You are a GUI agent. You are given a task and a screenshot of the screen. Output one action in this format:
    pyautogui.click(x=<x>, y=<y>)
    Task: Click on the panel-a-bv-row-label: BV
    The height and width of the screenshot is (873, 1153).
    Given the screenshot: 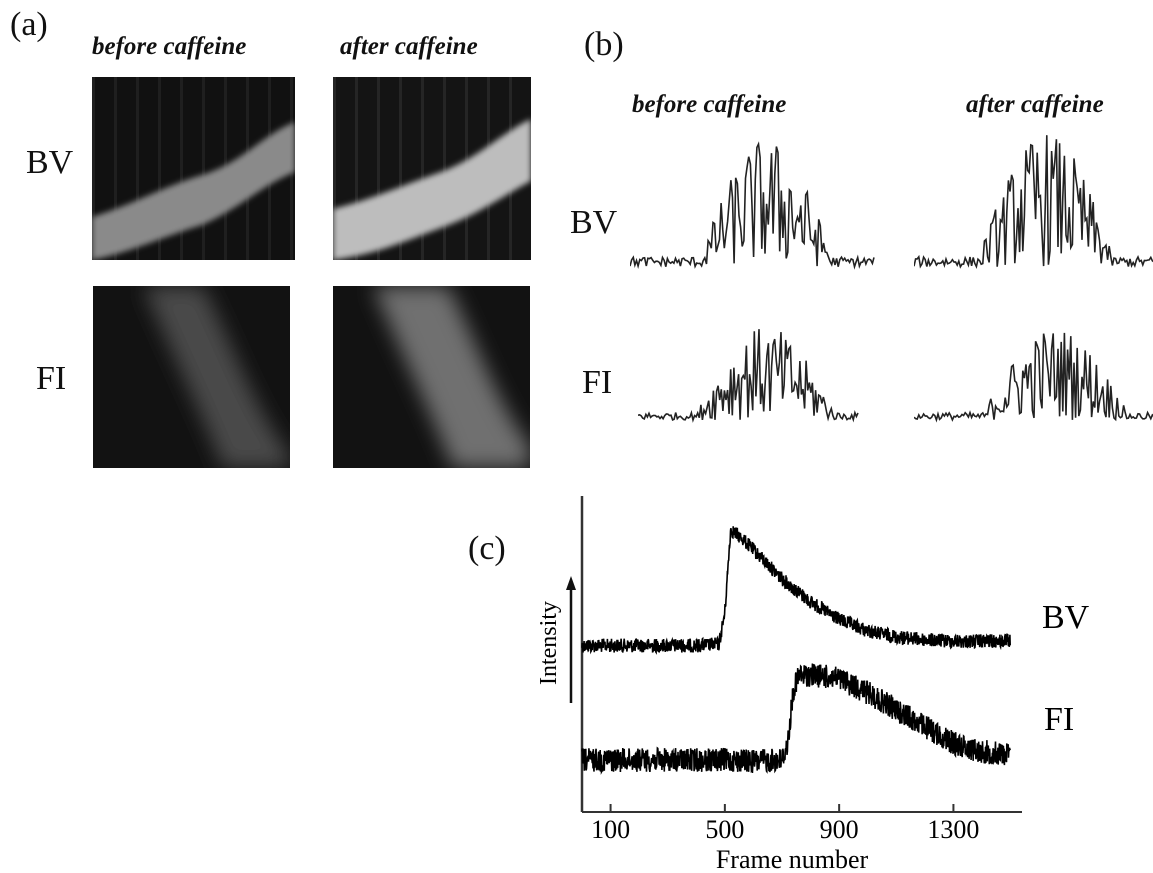 What is the action you would take?
    pyautogui.click(x=50, y=162)
    